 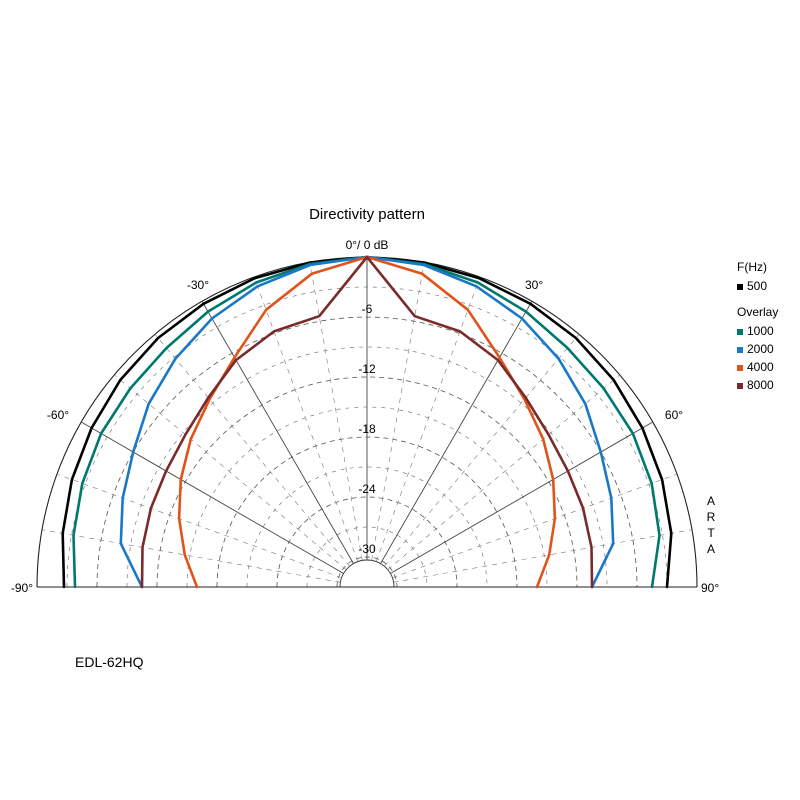 What do you see at coordinates (22, 588) in the screenshot?
I see `angle-label: -90°` at bounding box center [22, 588].